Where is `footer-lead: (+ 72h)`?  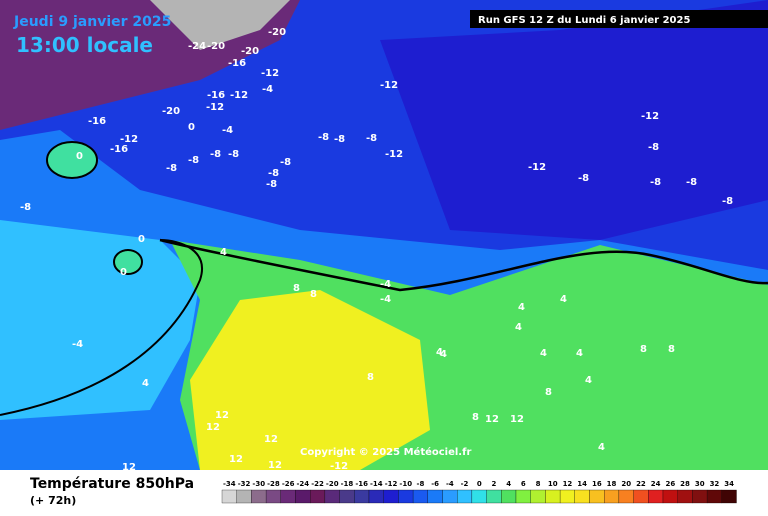
footer-lead: (+ 72h) is located at coordinates (53, 500).